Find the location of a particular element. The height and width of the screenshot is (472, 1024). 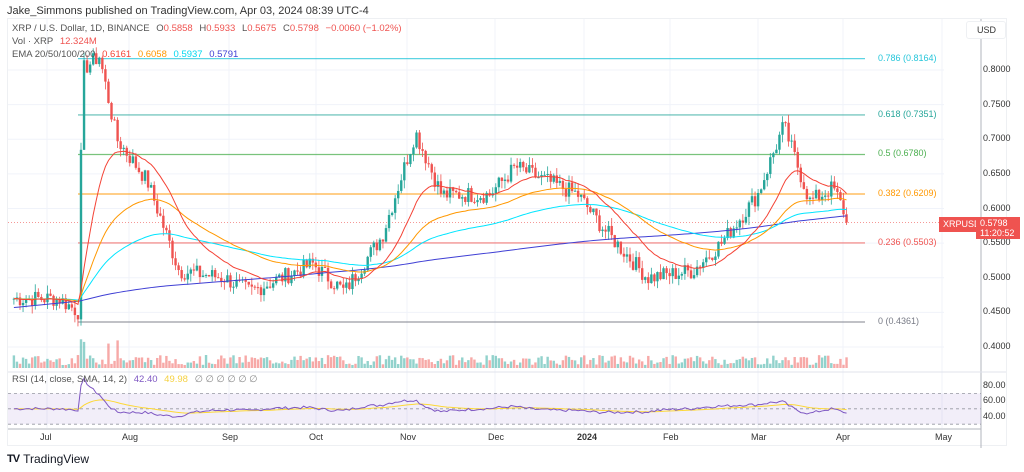

close-value: 0.5798 is located at coordinates (304, 28).